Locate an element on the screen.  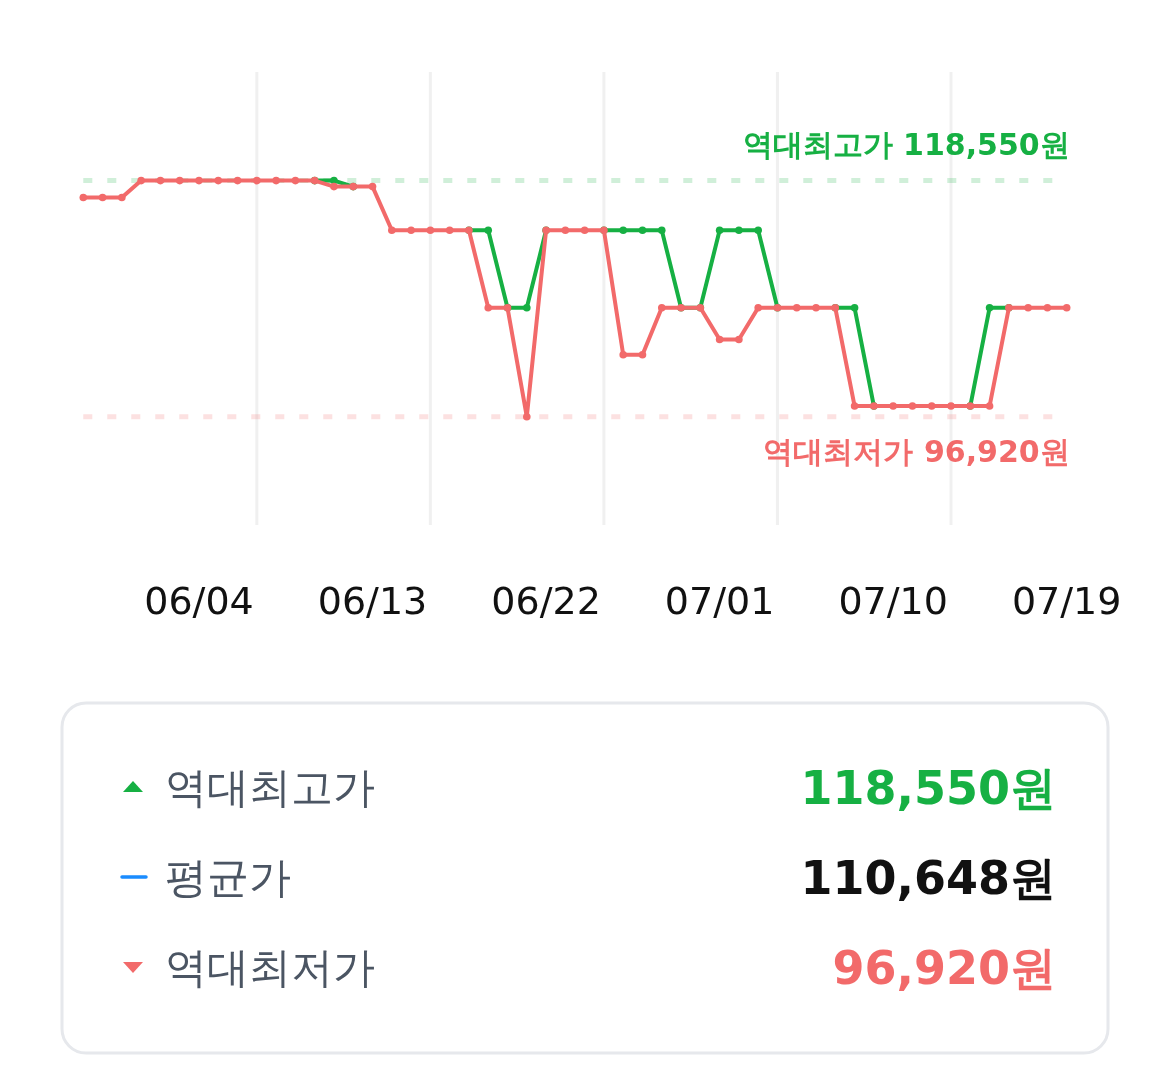
text: 역대최저가 is located at coordinates (270, 967).